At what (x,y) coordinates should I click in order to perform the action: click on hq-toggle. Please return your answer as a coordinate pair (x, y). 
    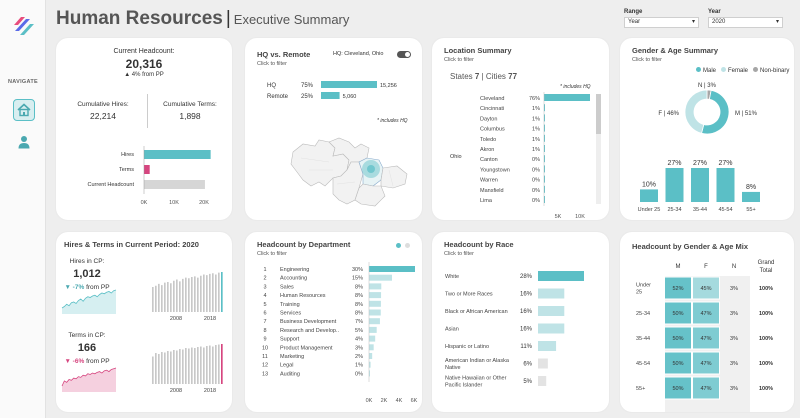
    Looking at the image, I should click on (404, 54).